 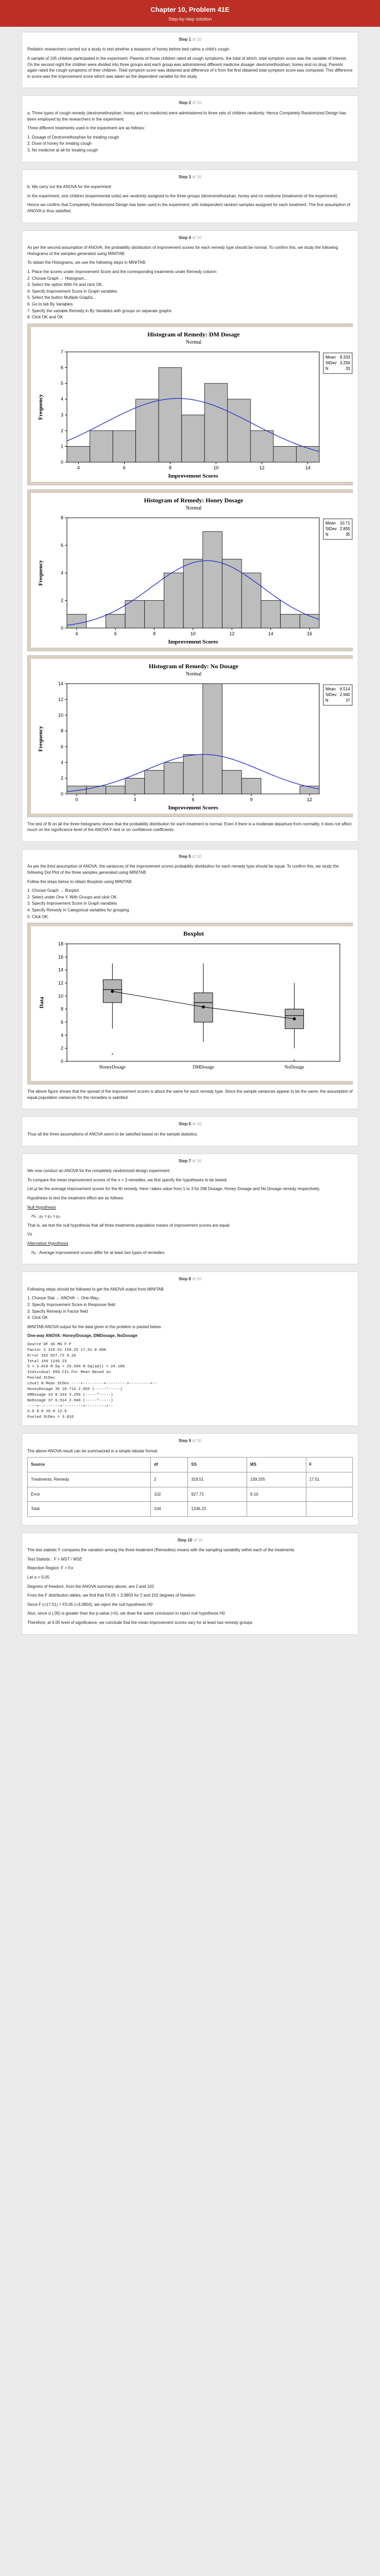 I want to click on chart-title: Histogram of Remedy: No Dosage, so click(x=194, y=666).